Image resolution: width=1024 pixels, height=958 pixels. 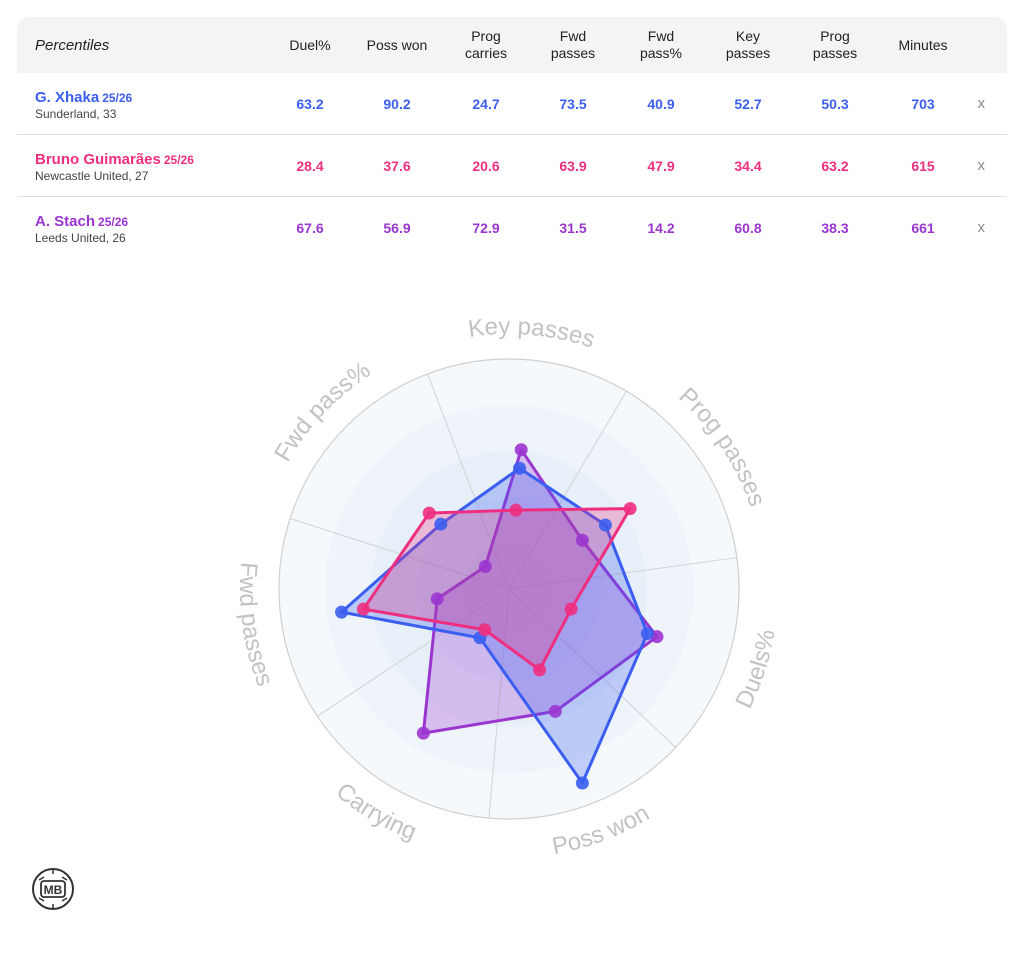 What do you see at coordinates (748, 227) in the screenshot?
I see `table-cell: 60.8` at bounding box center [748, 227].